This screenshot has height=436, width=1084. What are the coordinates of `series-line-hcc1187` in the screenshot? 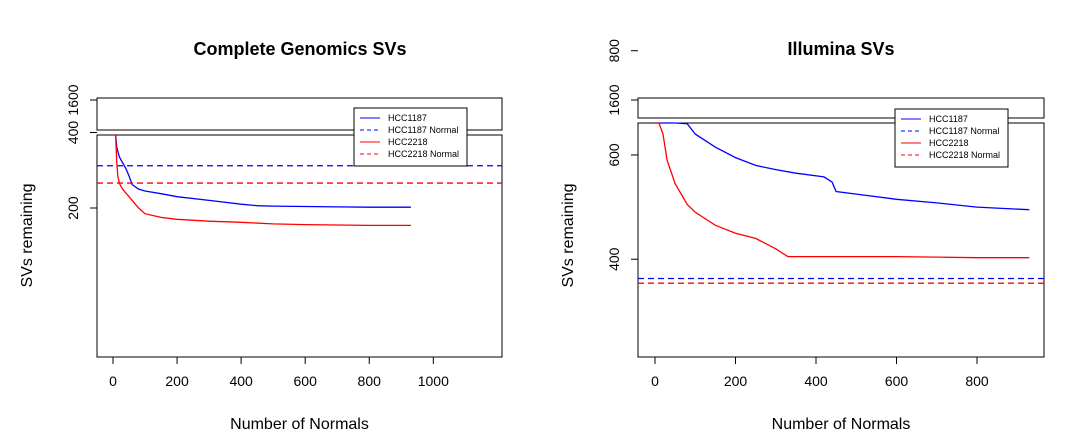 It's located at (842, 166).